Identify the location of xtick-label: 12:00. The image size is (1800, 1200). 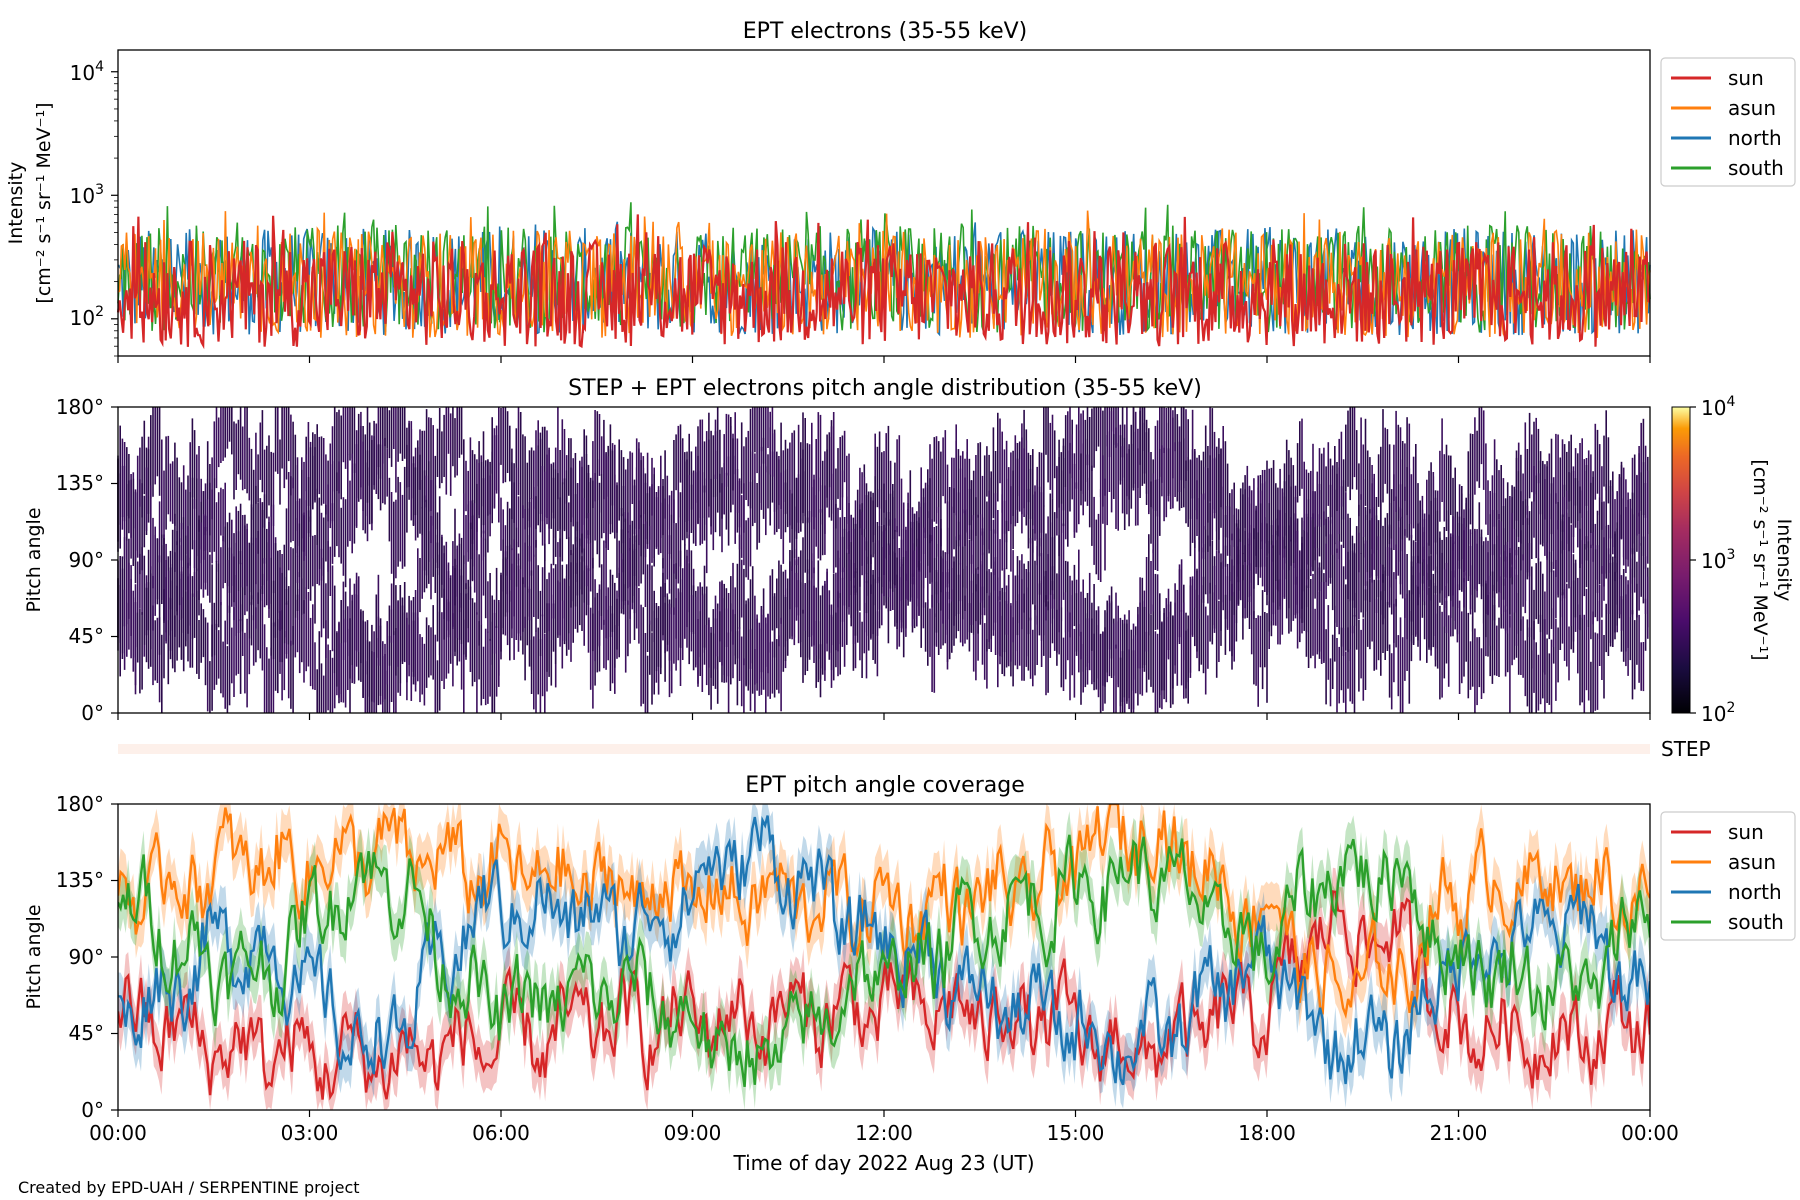
(884, 1133).